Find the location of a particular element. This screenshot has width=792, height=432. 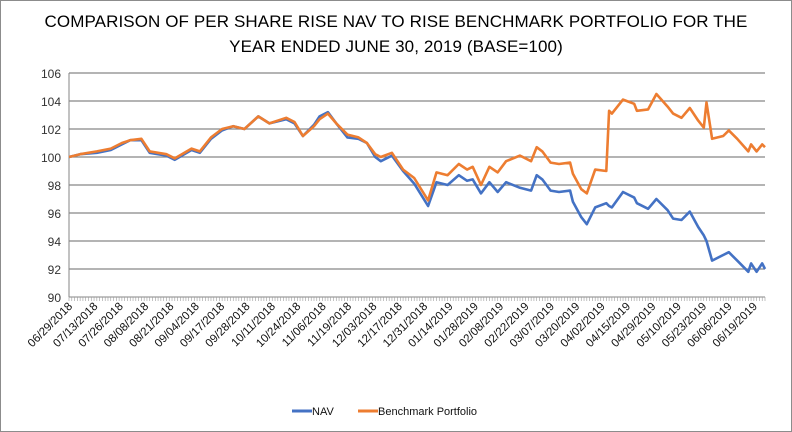

y-tick-label: 96 is located at coordinates (55, 214).